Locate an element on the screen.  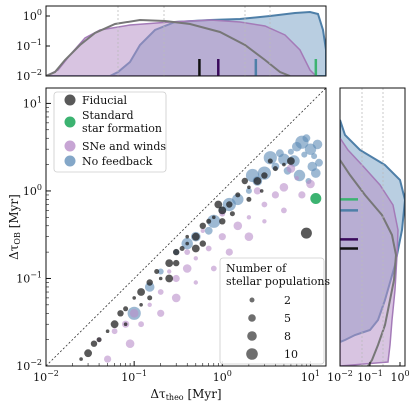
top-y-axis: 10⁻² 10⁻¹ 10⁰ is located at coordinates (33, 45).